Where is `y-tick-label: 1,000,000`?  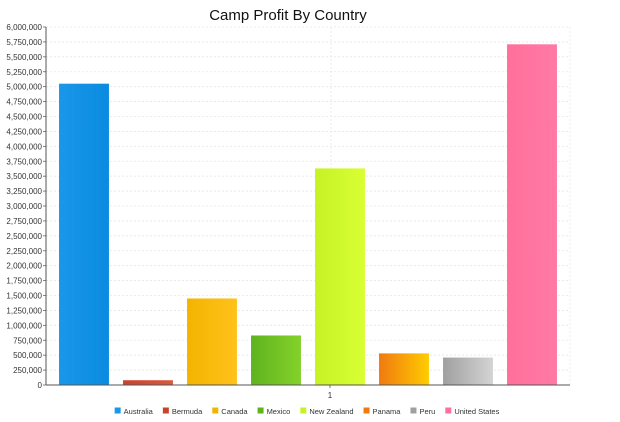 y-tick-label: 1,000,000 is located at coordinates (24, 325).